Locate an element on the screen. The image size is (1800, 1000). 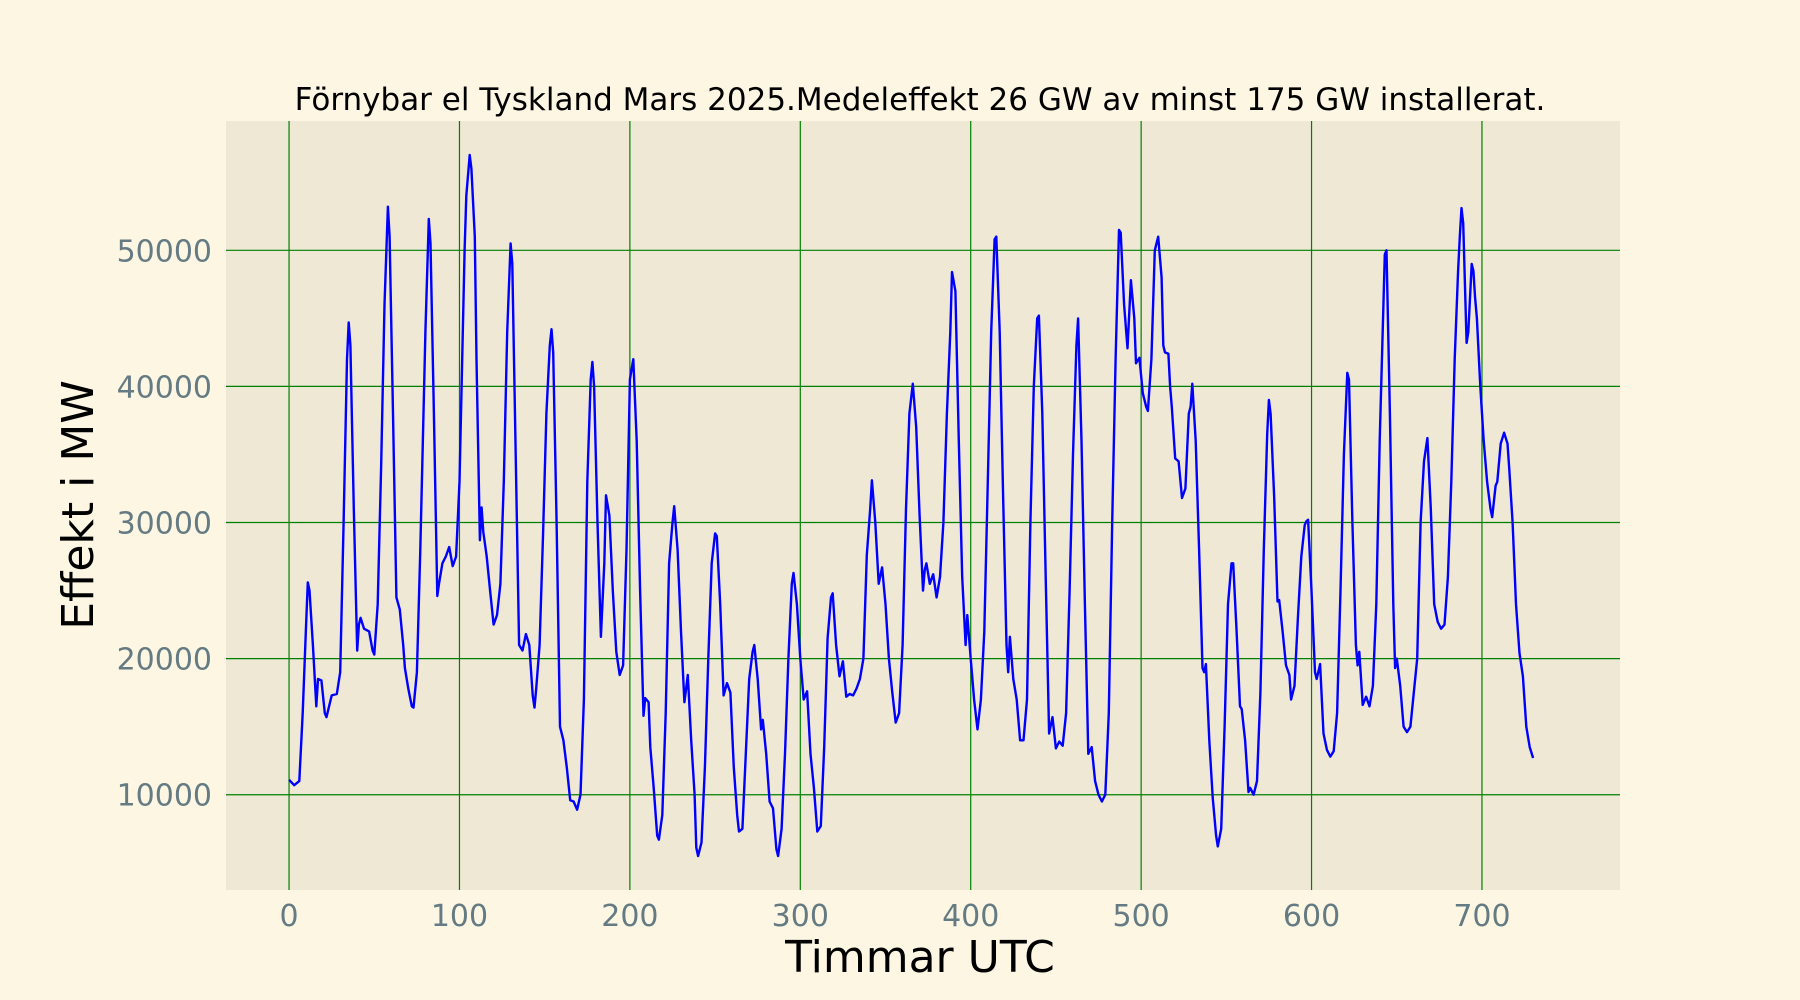
x-tick-label: 300 is located at coordinates (800, 916).